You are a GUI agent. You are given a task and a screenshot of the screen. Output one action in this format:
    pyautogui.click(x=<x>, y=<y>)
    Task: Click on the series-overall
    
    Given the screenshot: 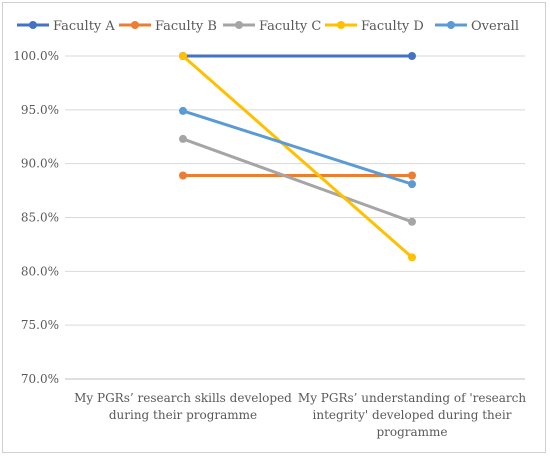 What is the action you would take?
    pyautogui.click(x=297, y=147)
    